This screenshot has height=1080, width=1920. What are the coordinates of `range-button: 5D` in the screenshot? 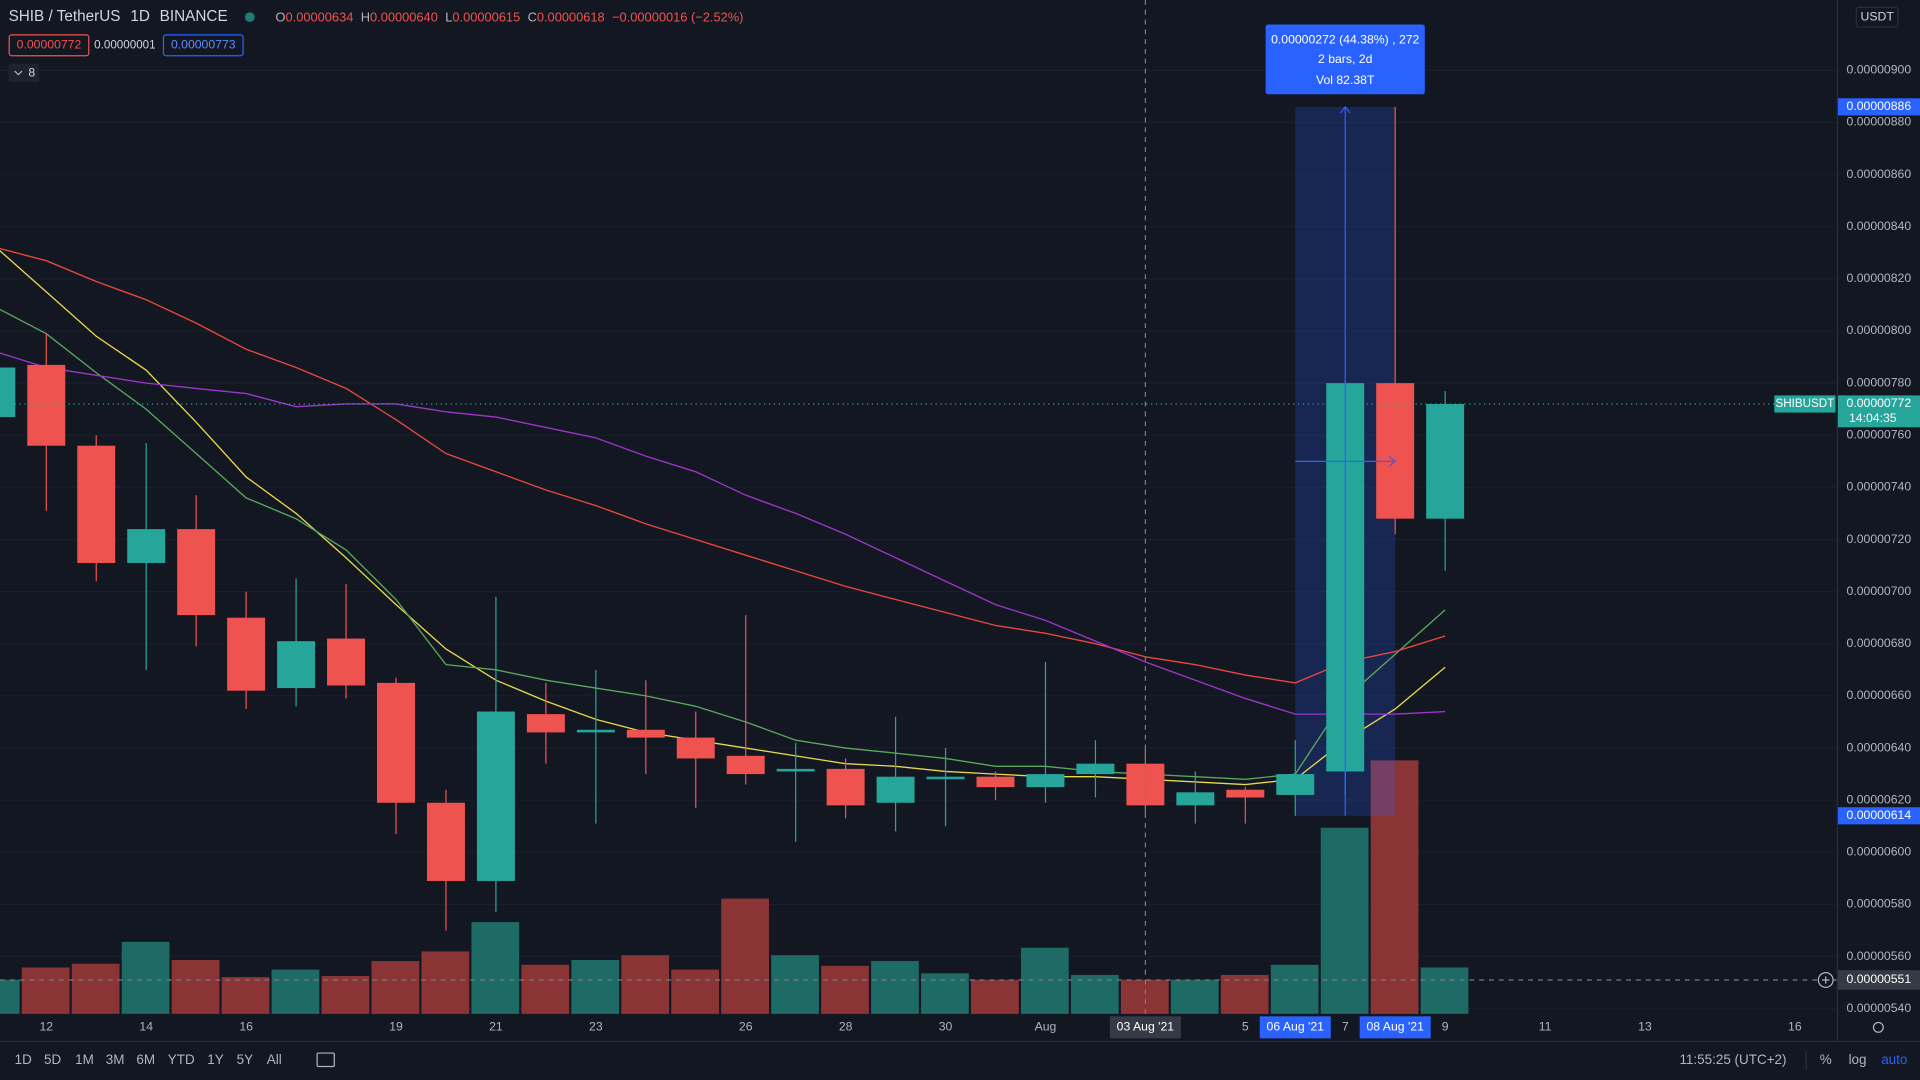 It's located at (52, 1059).